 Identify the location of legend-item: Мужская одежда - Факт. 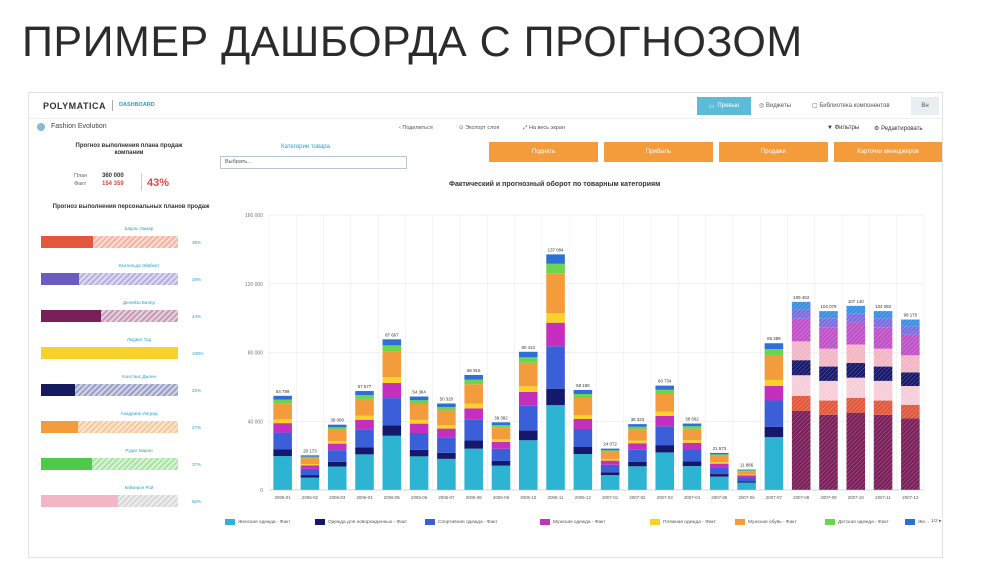
(573, 522).